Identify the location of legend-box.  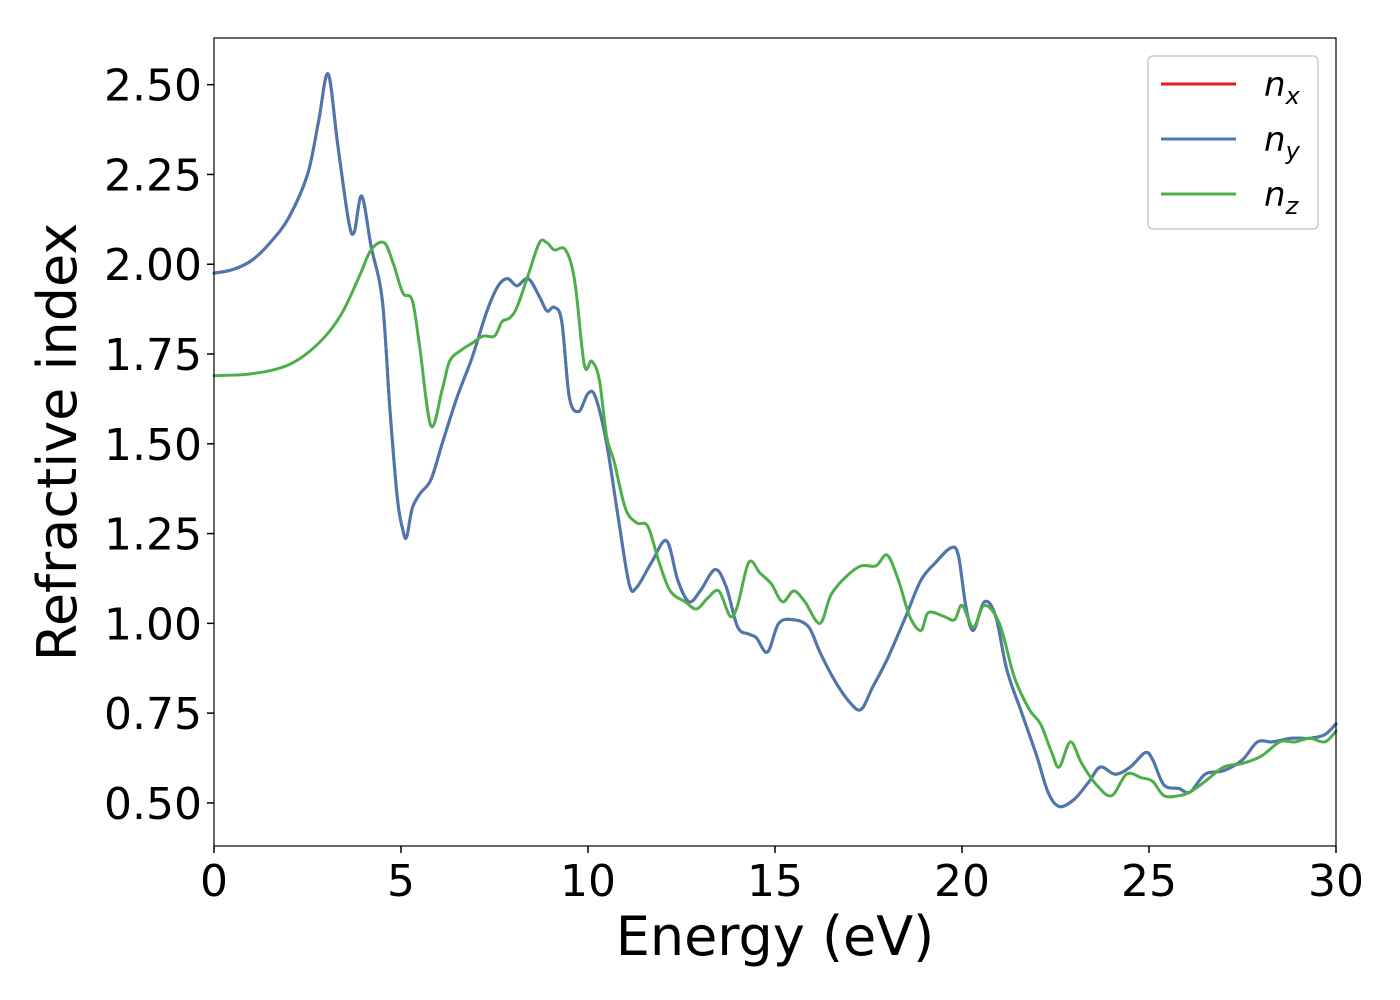
(1233, 142).